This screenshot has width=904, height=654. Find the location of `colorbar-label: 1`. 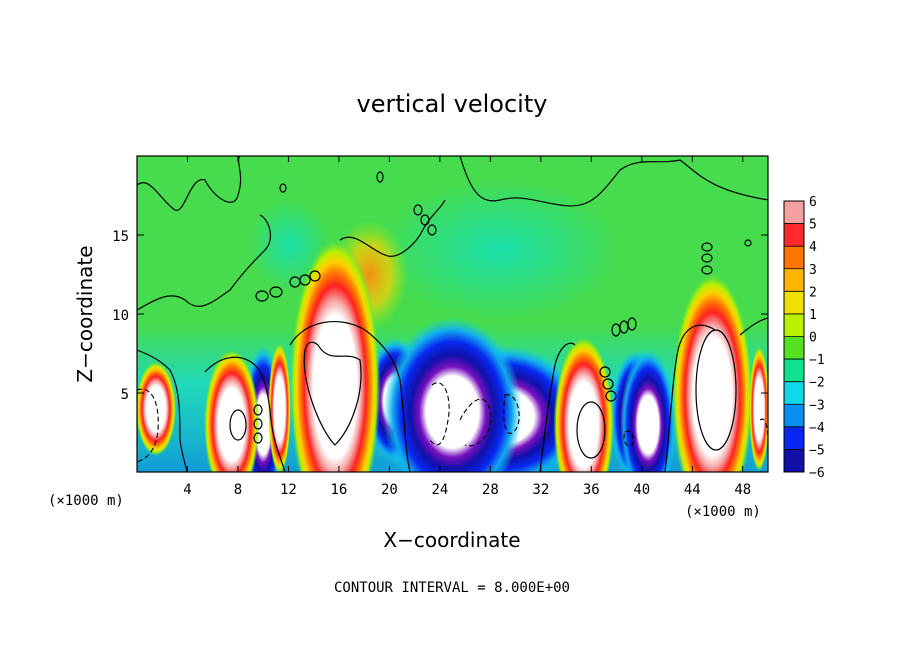

colorbar-label: 1 is located at coordinates (813, 315).